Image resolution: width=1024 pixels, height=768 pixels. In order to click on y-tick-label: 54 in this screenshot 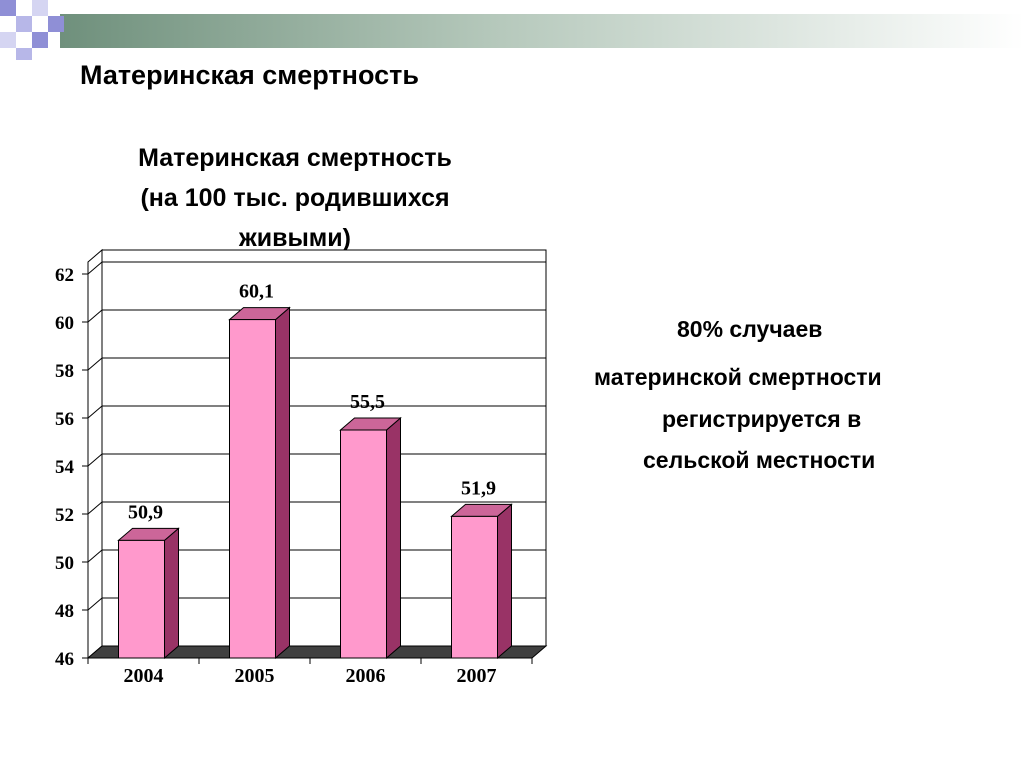, I will do `click(65, 467)`.